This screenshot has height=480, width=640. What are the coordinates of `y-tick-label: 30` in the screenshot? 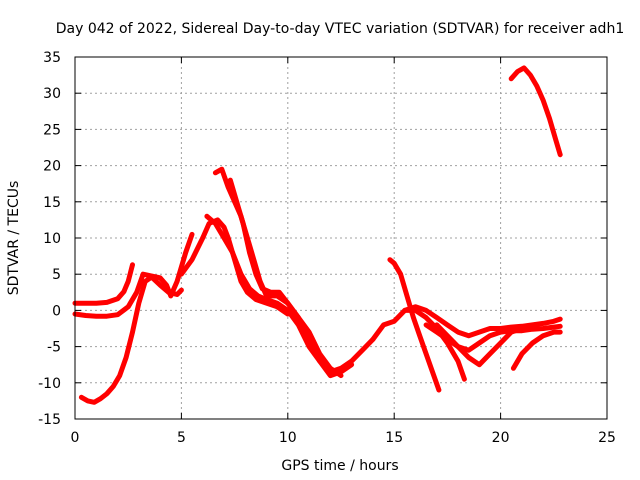 It's located at (52, 94).